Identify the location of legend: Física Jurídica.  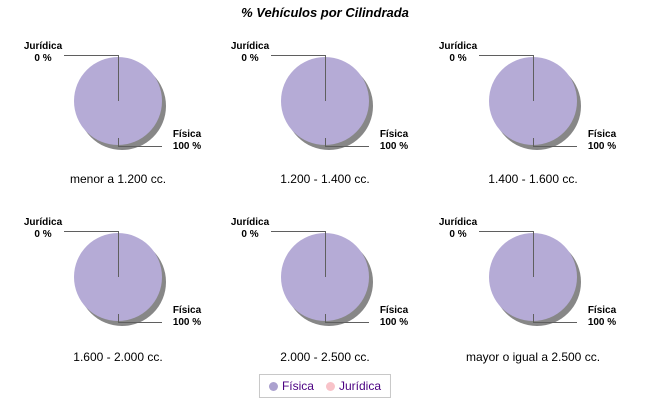
(325, 386).